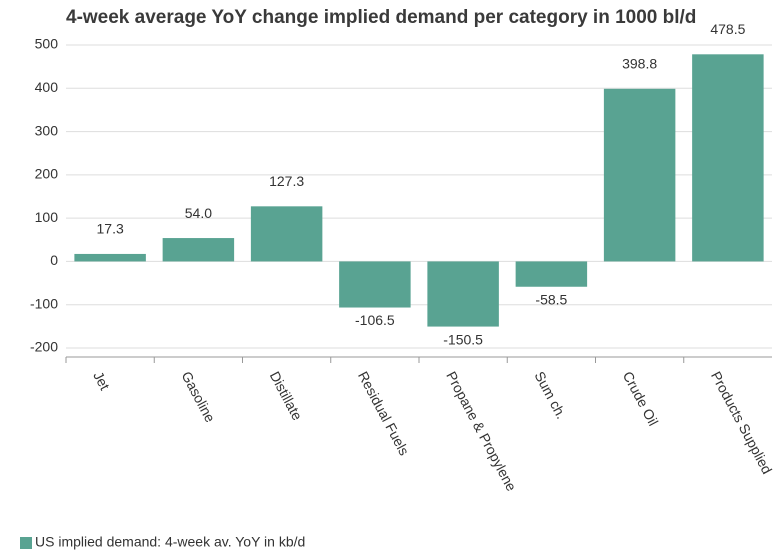 This screenshot has height=550, width=784. What do you see at coordinates (481, 431) in the screenshot?
I see `x-tick-label: Propane & Propylene` at bounding box center [481, 431].